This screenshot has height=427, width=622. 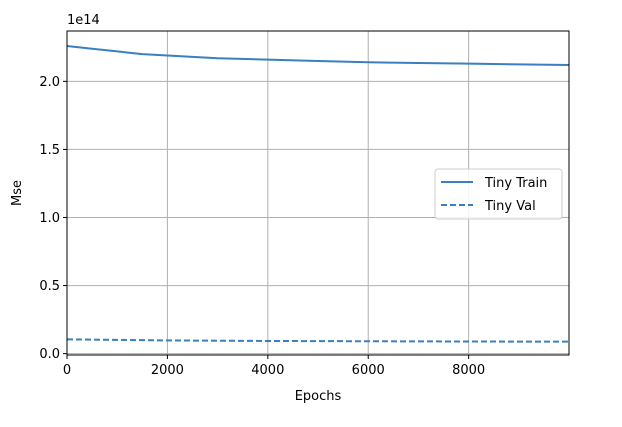 I want to click on x-axis-ticks: 0 2000 4000 6000 8000, so click(x=274, y=366).